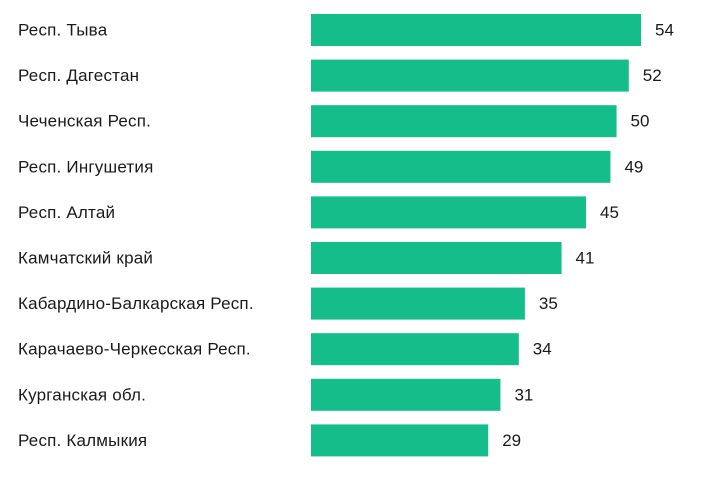  I want to click on category-label: Респ. Калмыкия, so click(82, 440).